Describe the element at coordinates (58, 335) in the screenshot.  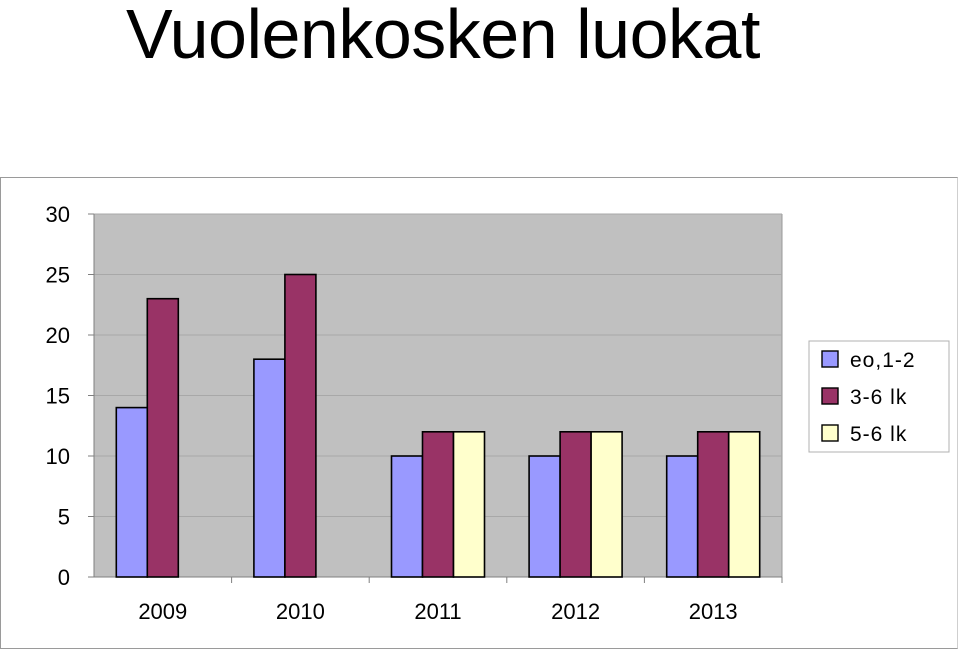
I see `y-tick-label-20: 20` at that location.